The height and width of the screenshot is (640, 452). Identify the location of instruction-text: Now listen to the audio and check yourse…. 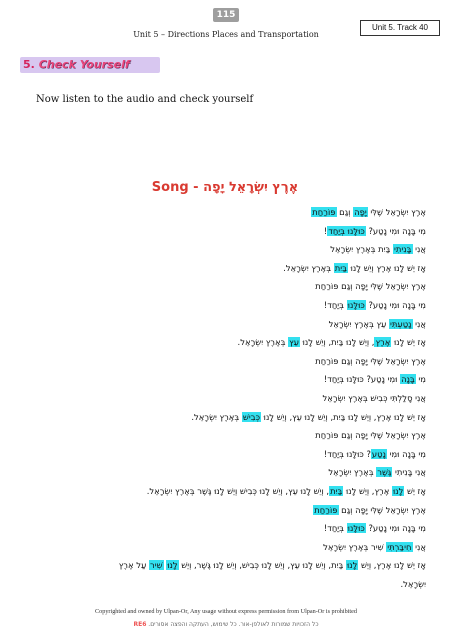
(145, 99).